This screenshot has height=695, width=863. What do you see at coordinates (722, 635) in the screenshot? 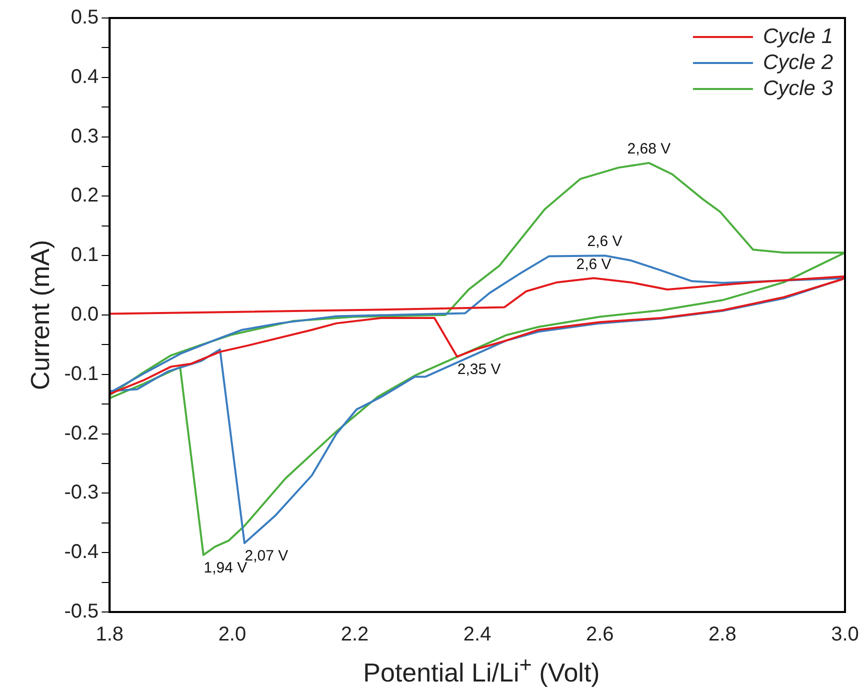
I see `x-tick-label: 2.8` at bounding box center [722, 635].